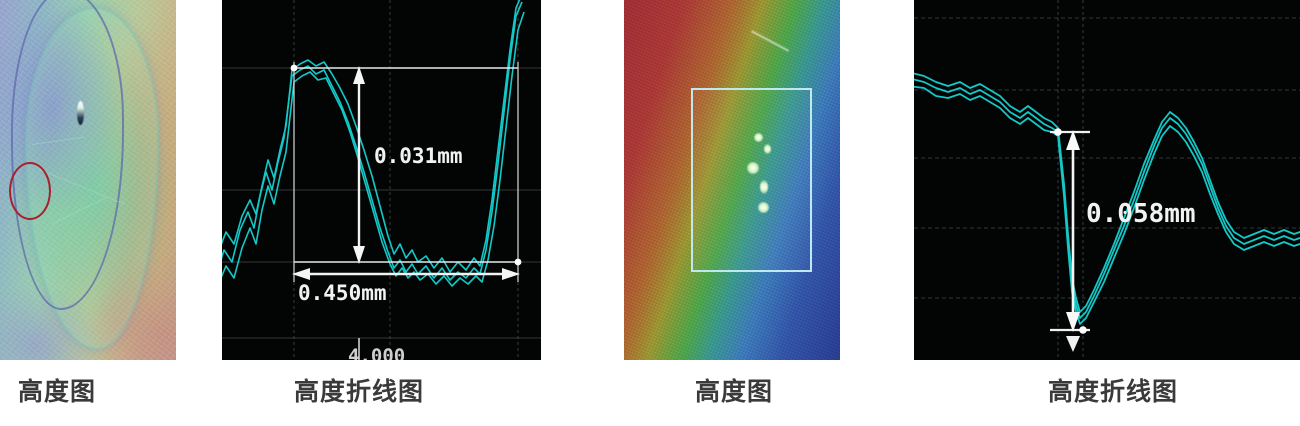 This screenshot has height=426, width=1300. What do you see at coordinates (751, 180) in the screenshot?
I see `heightmap-right-roi-rectangle` at bounding box center [751, 180].